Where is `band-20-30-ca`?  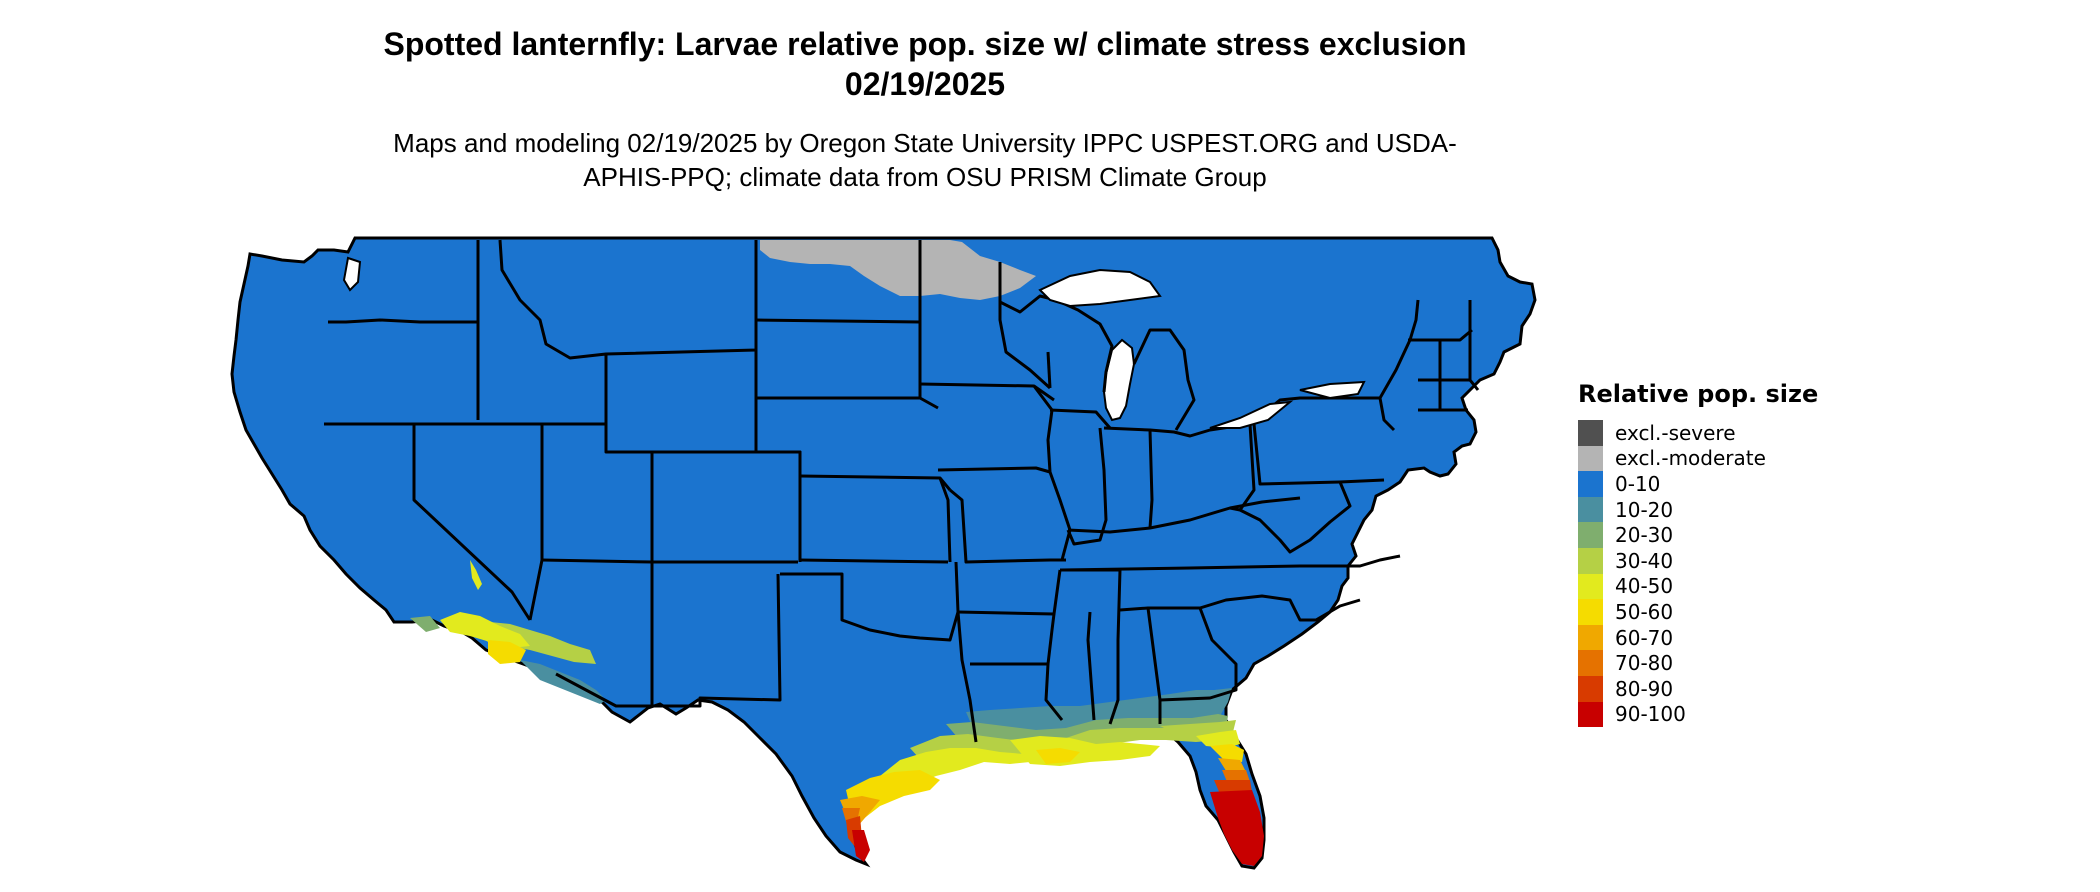
band-20-30-ca is located at coordinates (425, 624).